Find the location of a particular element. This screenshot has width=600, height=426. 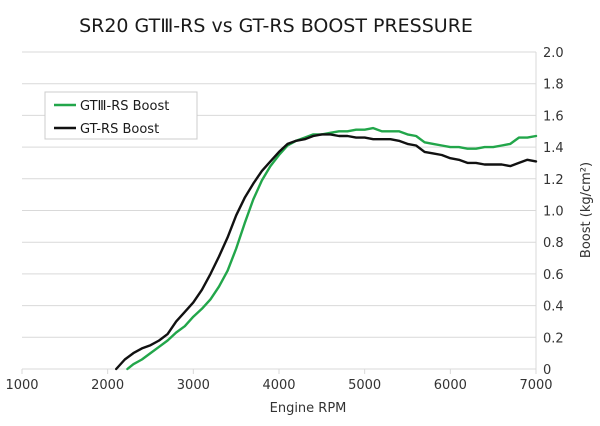

x-tick-label: 6000 is located at coordinates (450, 385).